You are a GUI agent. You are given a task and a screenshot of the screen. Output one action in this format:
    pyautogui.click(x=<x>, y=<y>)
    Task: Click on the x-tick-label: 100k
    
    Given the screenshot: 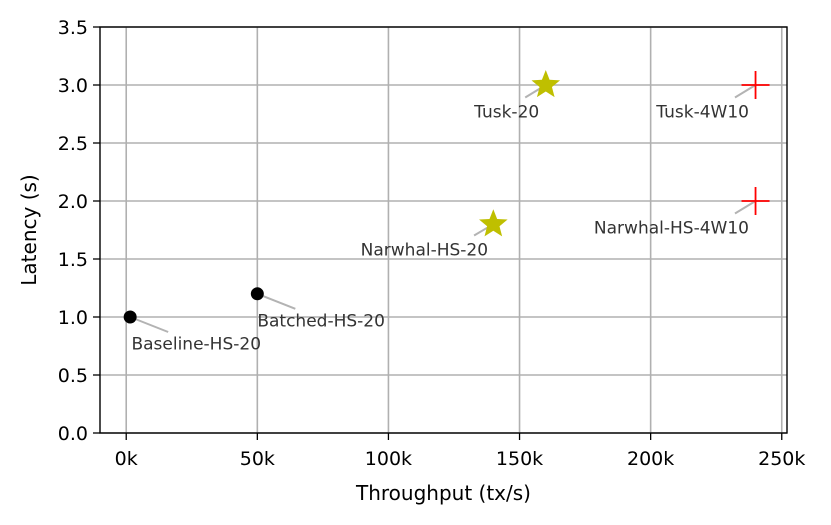 What is the action you would take?
    pyautogui.click(x=388, y=459)
    